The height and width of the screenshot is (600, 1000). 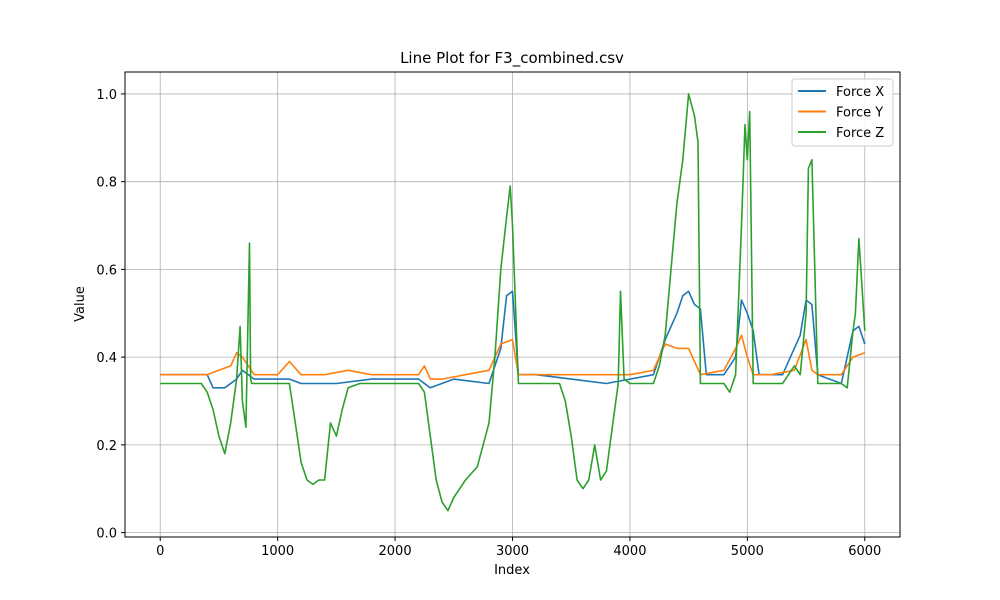 I want to click on x-tick-label: 4000, so click(x=629, y=551).